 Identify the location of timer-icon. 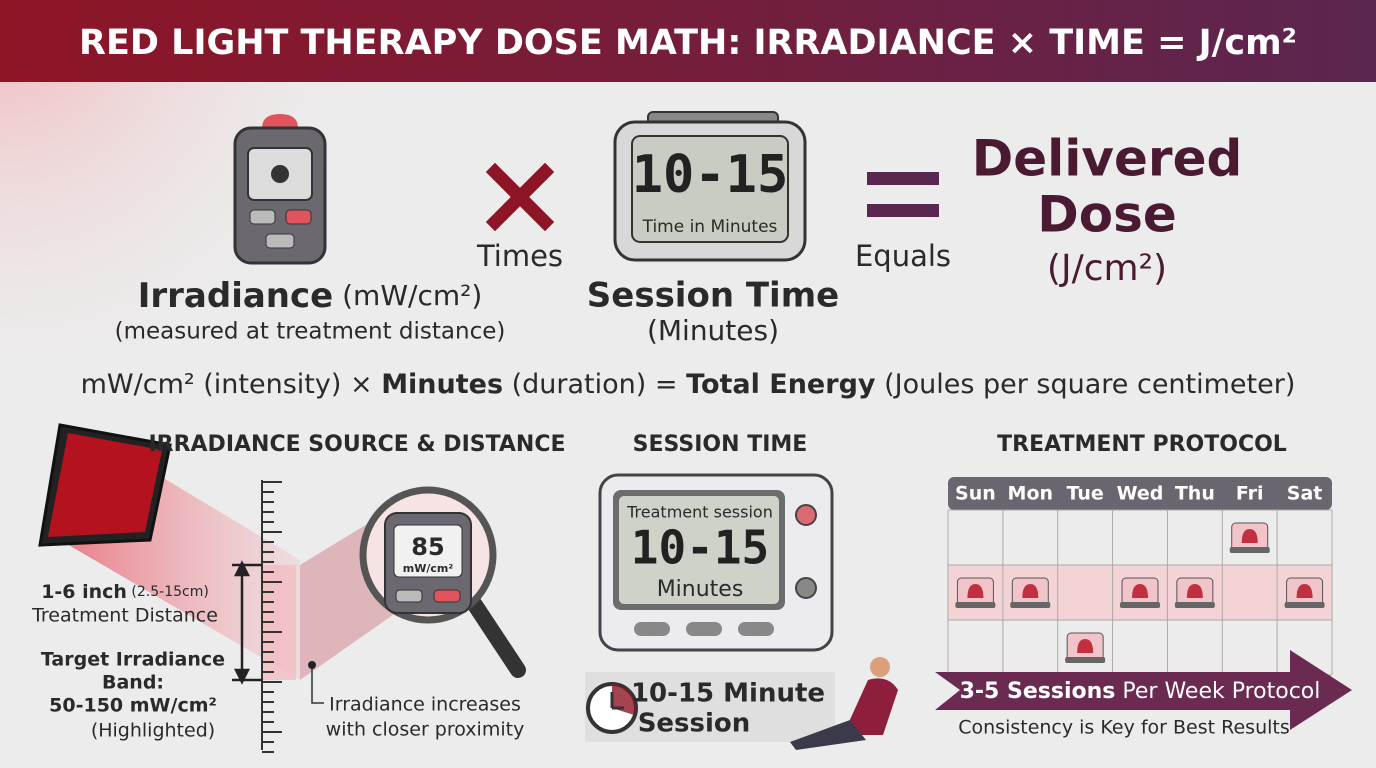
(710, 186).